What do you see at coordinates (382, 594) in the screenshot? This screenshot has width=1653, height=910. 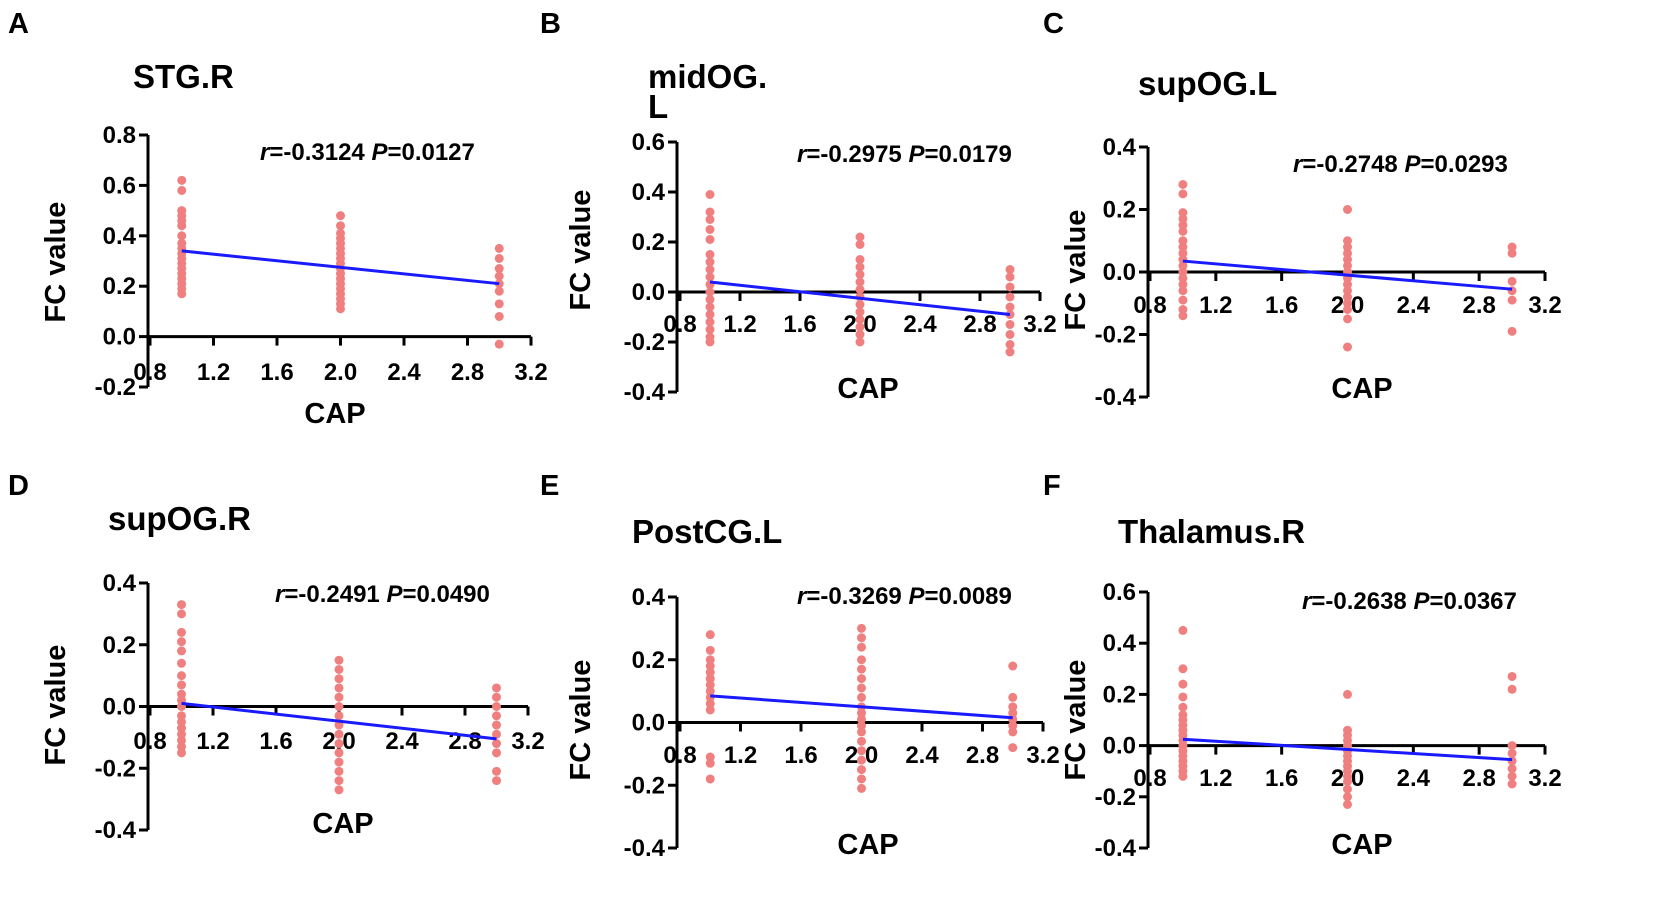 I see `stats-annotation: r=-0.2491 P=0.0490` at bounding box center [382, 594].